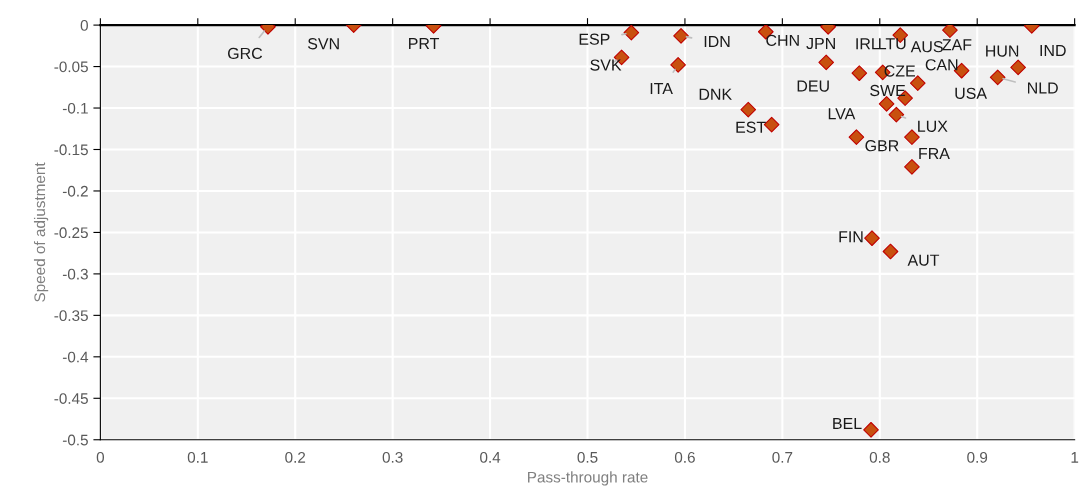 This screenshot has height=502, width=1091. What do you see at coordinates (661, 89) in the screenshot?
I see `annotation: ITA` at bounding box center [661, 89].